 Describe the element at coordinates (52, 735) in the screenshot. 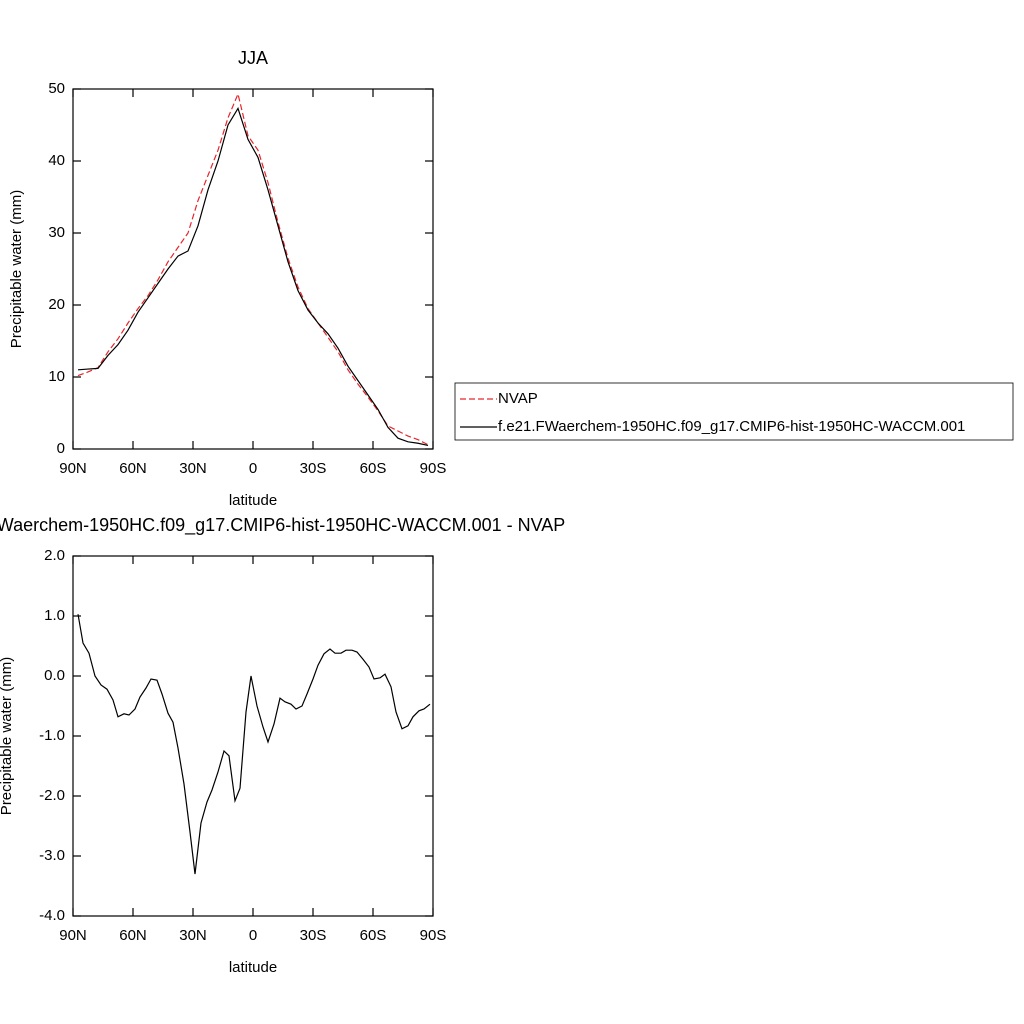

I see `y-tick-label: -1.0` at that location.